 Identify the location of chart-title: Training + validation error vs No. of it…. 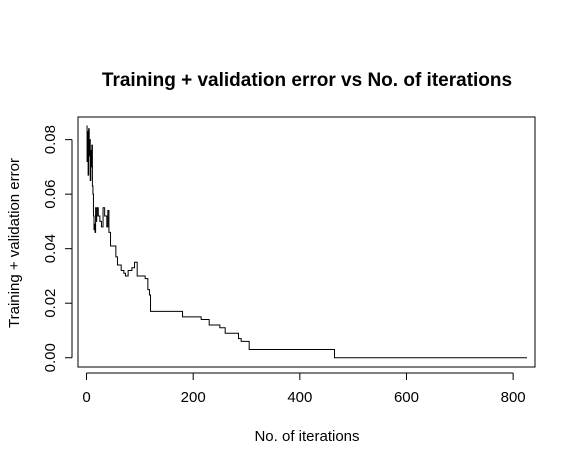
(307, 80).